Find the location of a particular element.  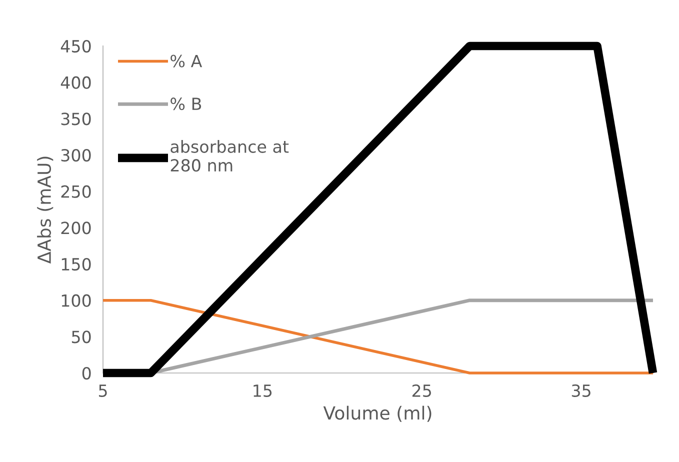

y-tick-label: 0 is located at coordinates (86, 373).